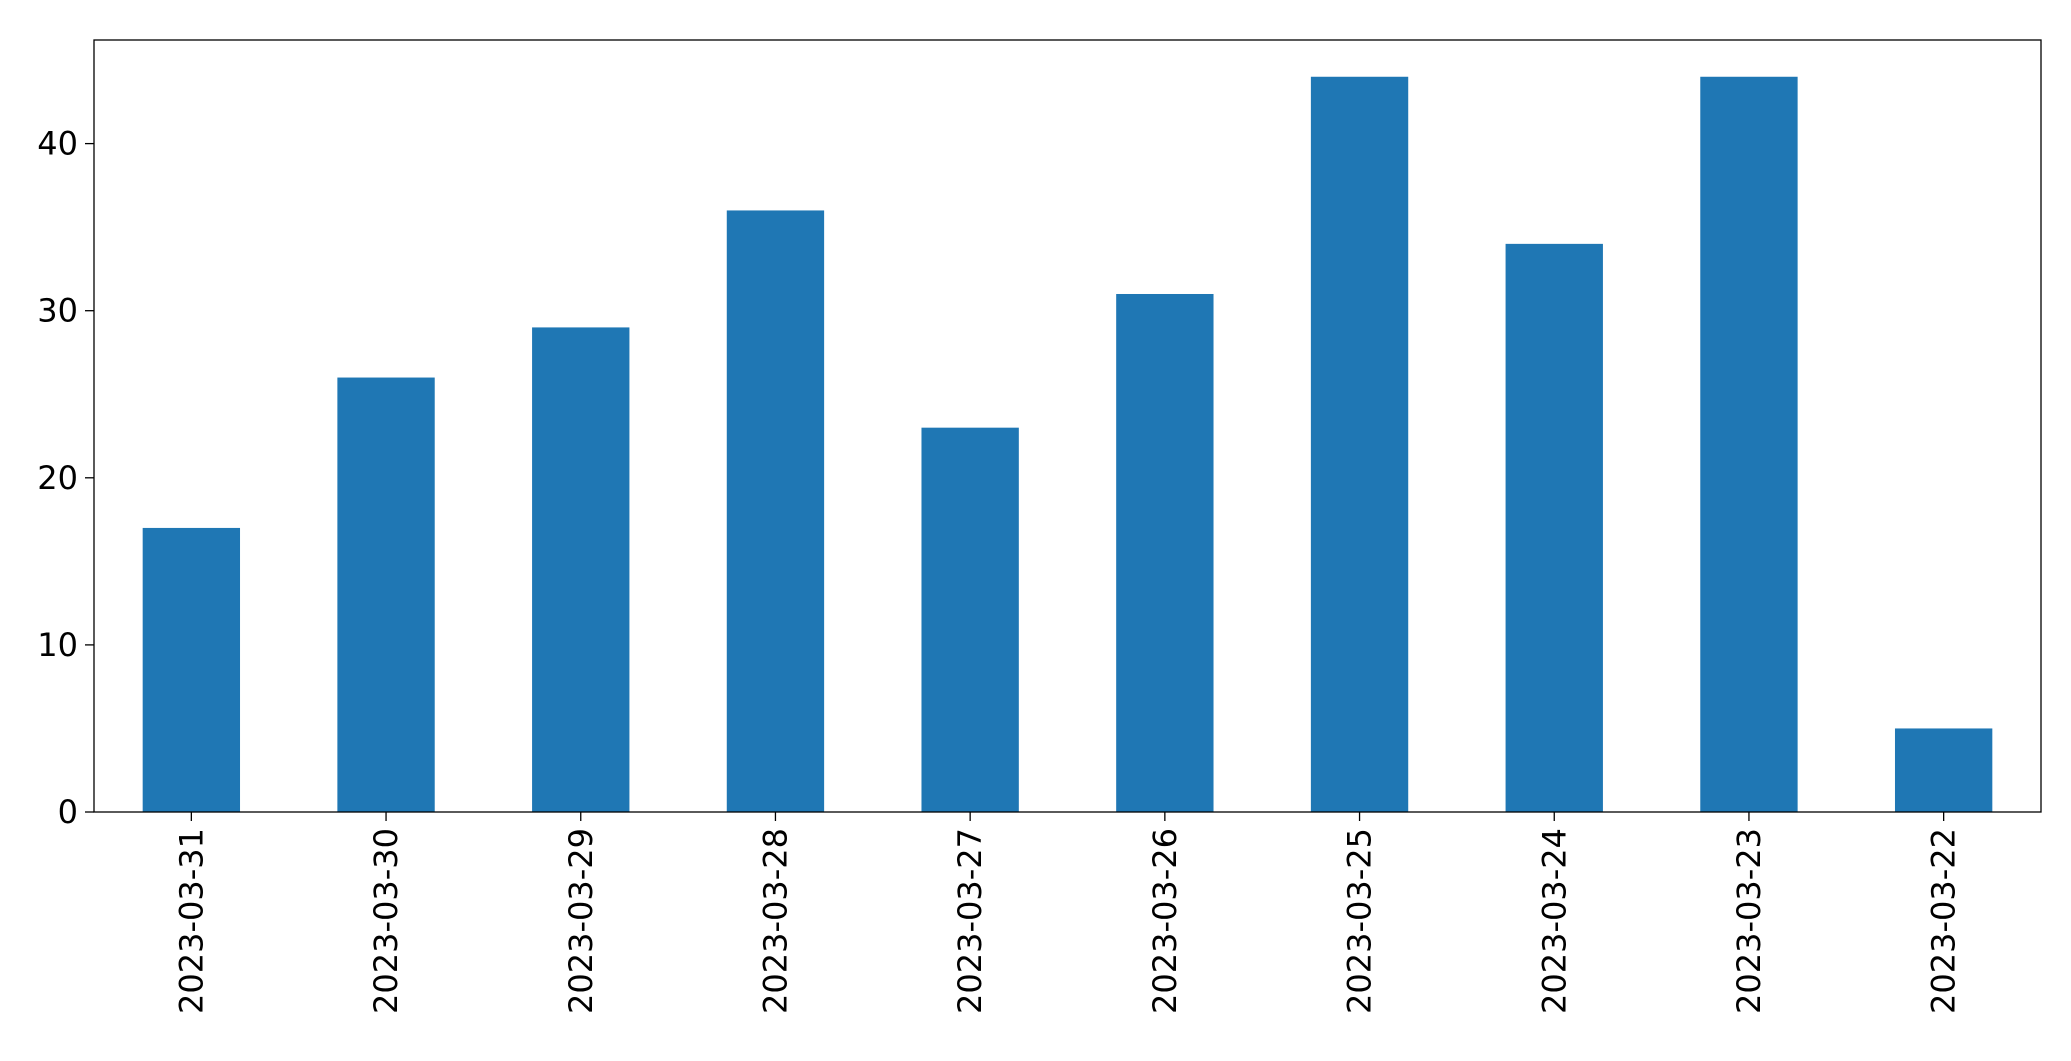  I want to click on x-tick-label: 2023-03-31, so click(191, 921).